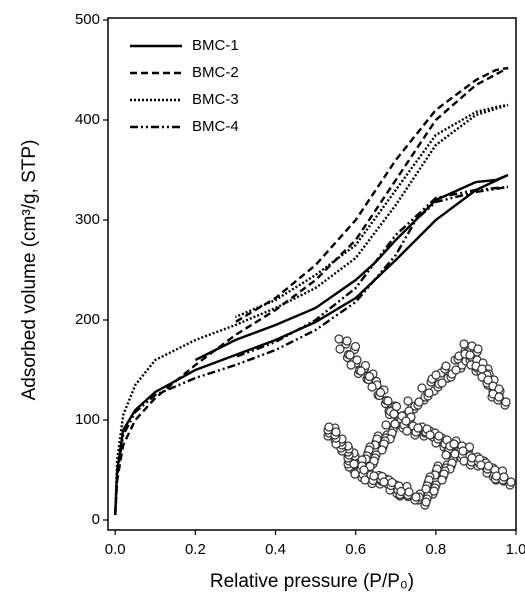 This screenshot has width=525, height=596. Describe the element at coordinates (195, 549) in the screenshot. I see `x-tick-label: 0.2` at that location.